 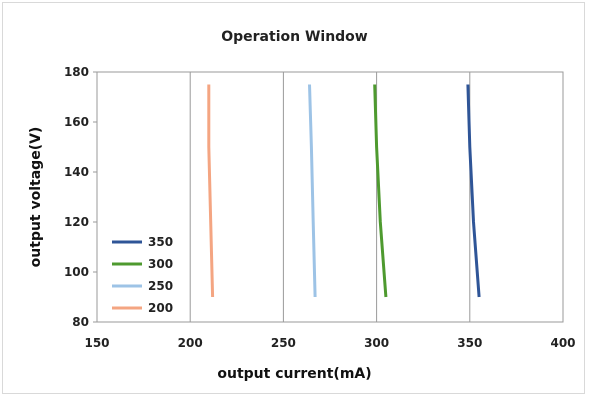 What do you see at coordinates (562, 343) in the screenshot?
I see `x-tick-label: 400` at bounding box center [562, 343].